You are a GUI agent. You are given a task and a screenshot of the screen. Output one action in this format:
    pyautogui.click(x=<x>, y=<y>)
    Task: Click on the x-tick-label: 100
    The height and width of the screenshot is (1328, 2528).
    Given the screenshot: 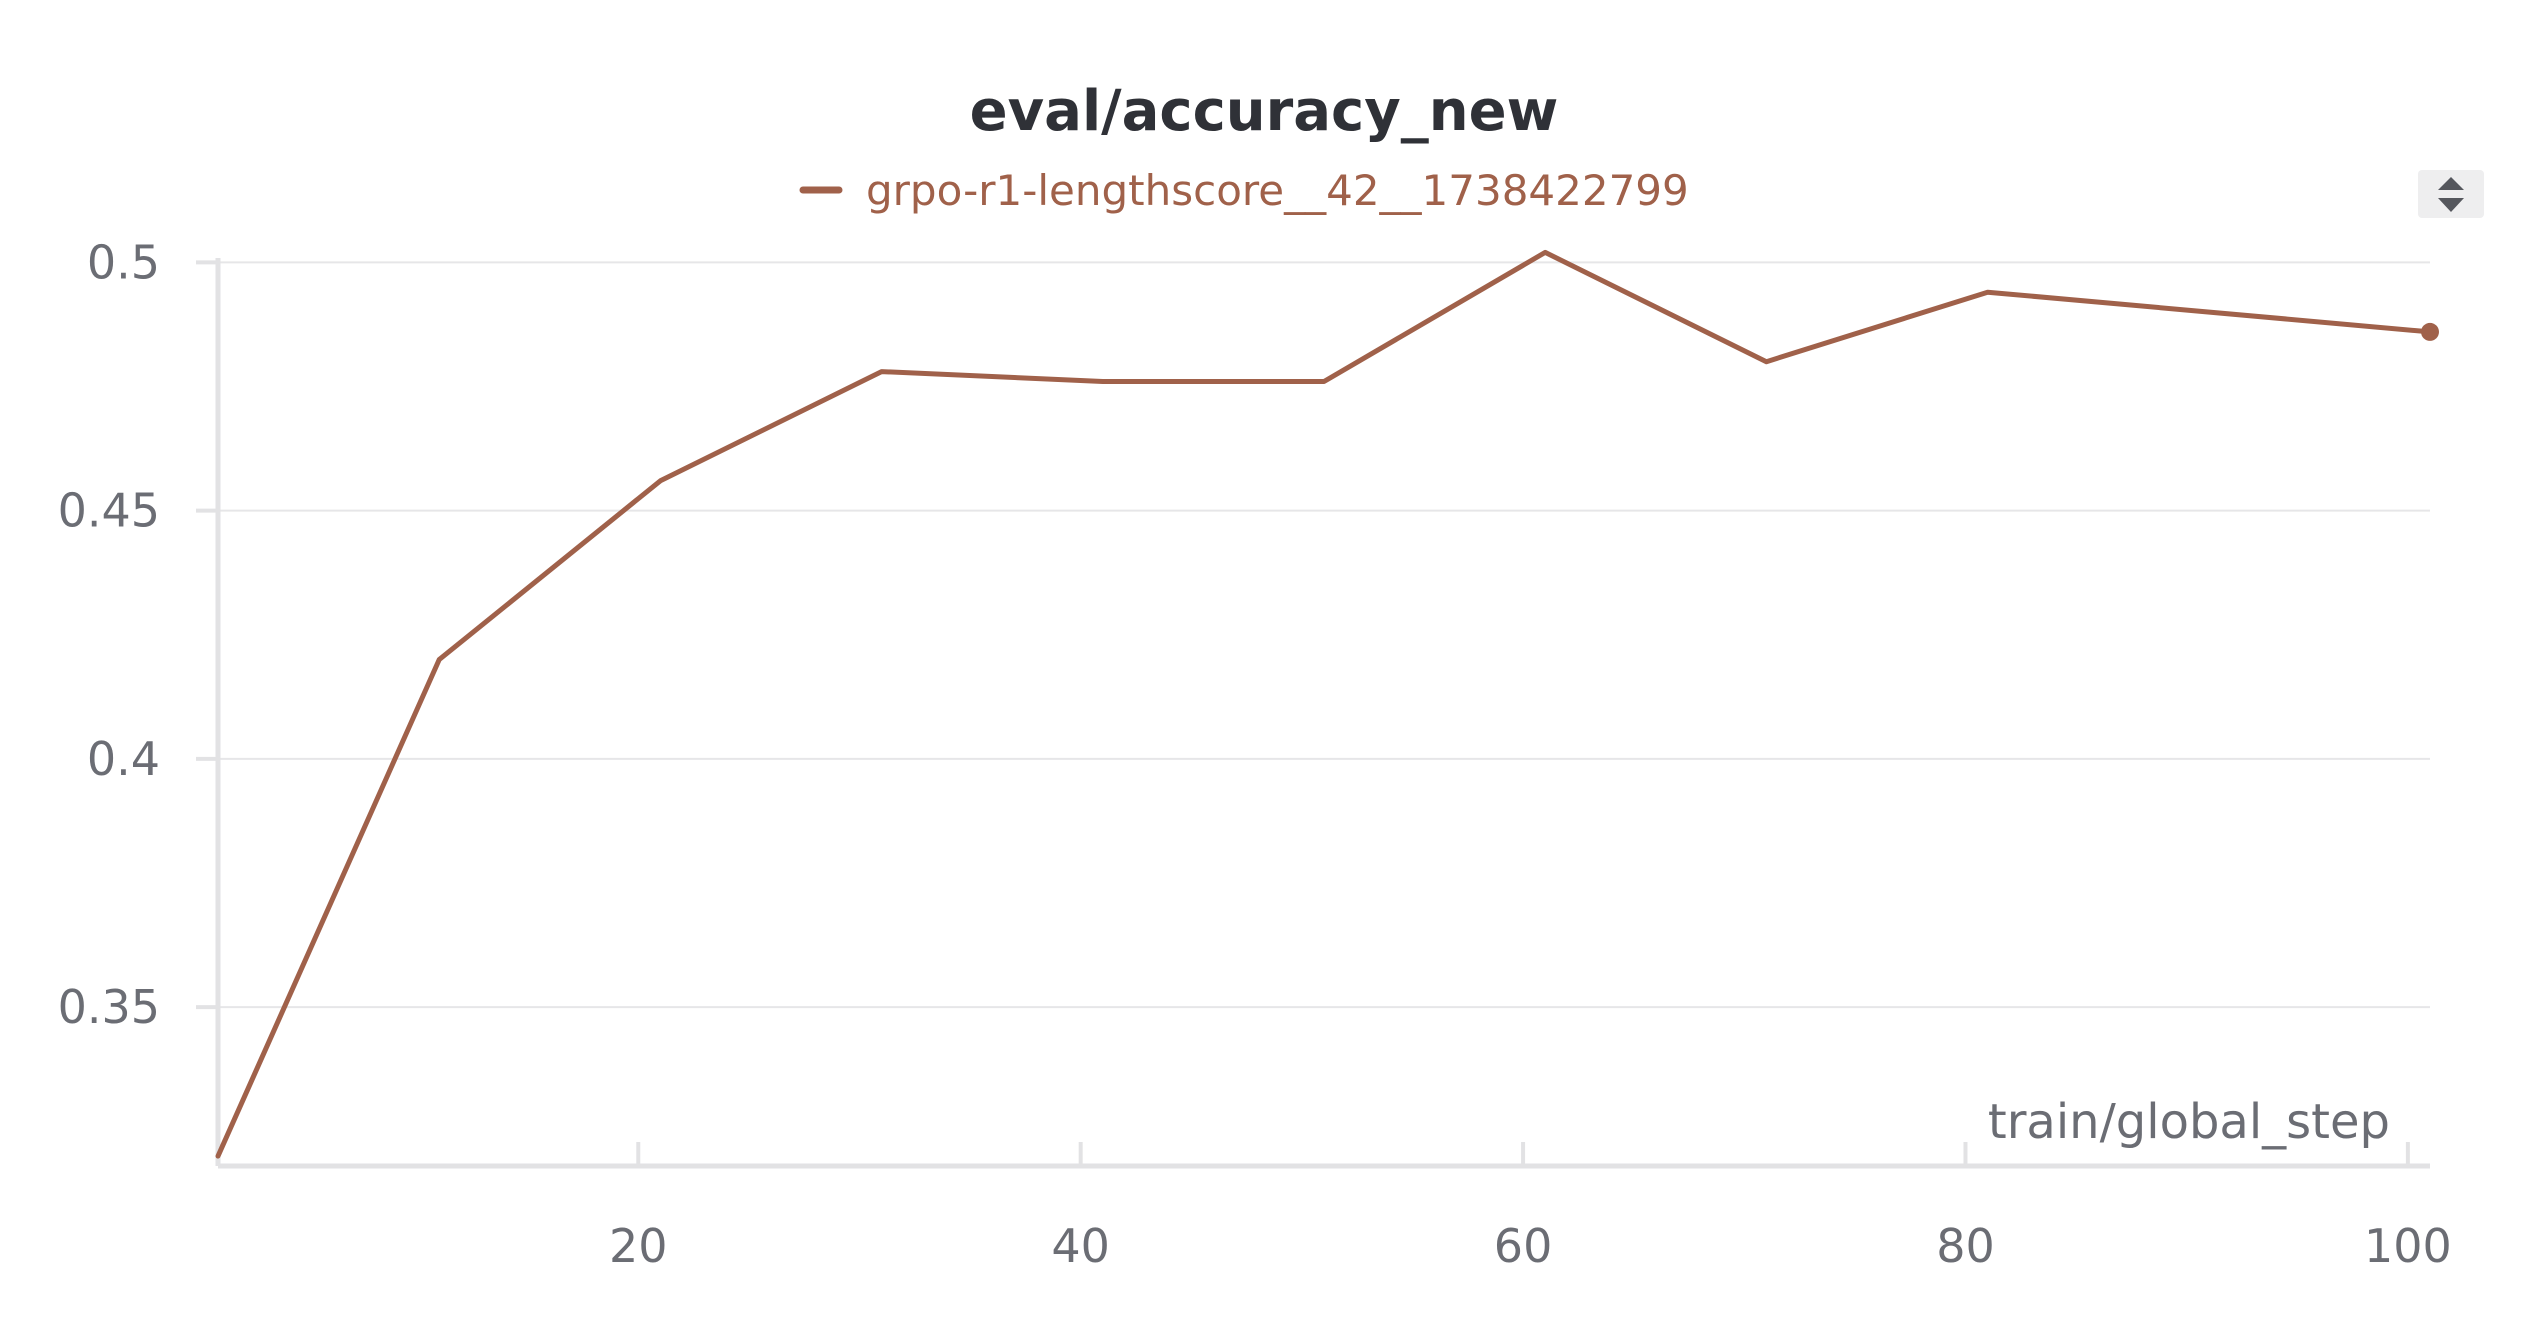 What is the action you would take?
    pyautogui.click(x=2408, y=1246)
    